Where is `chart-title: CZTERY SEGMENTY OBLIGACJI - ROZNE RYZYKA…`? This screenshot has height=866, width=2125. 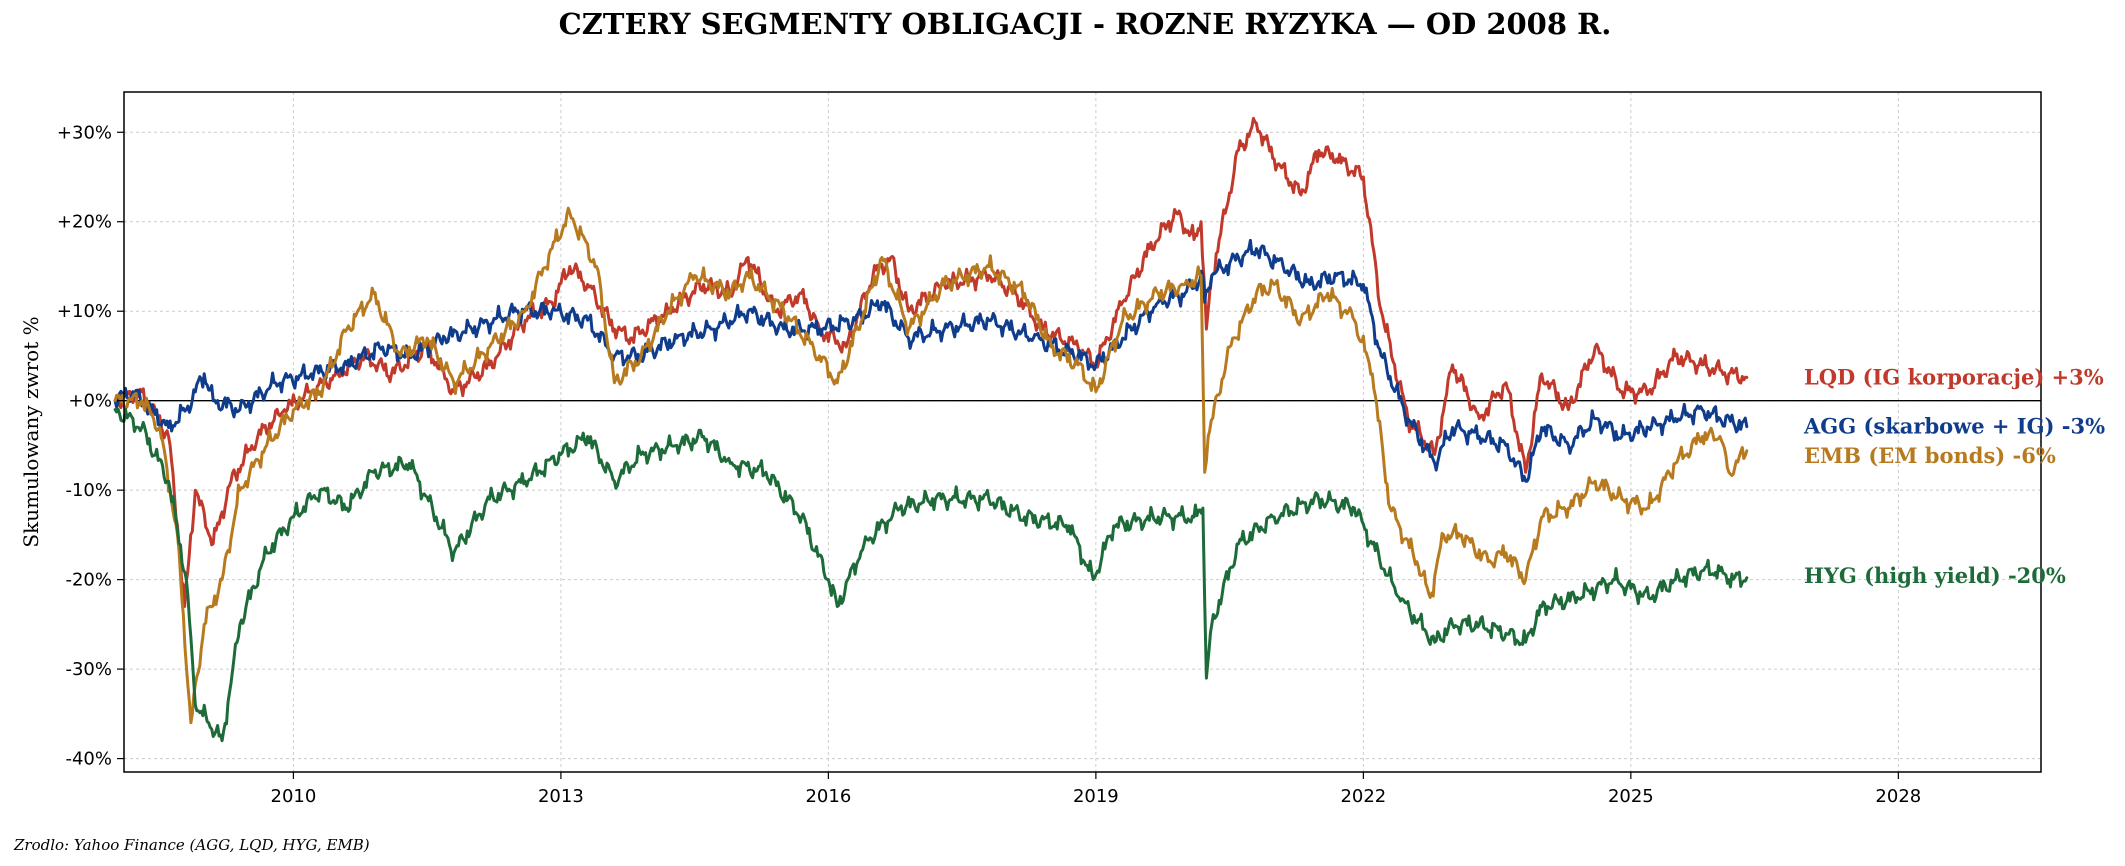
chart-title: CZTERY SEGMENTY OBLIGACJI - ROZNE RYZYKA… is located at coordinates (1085, 24).